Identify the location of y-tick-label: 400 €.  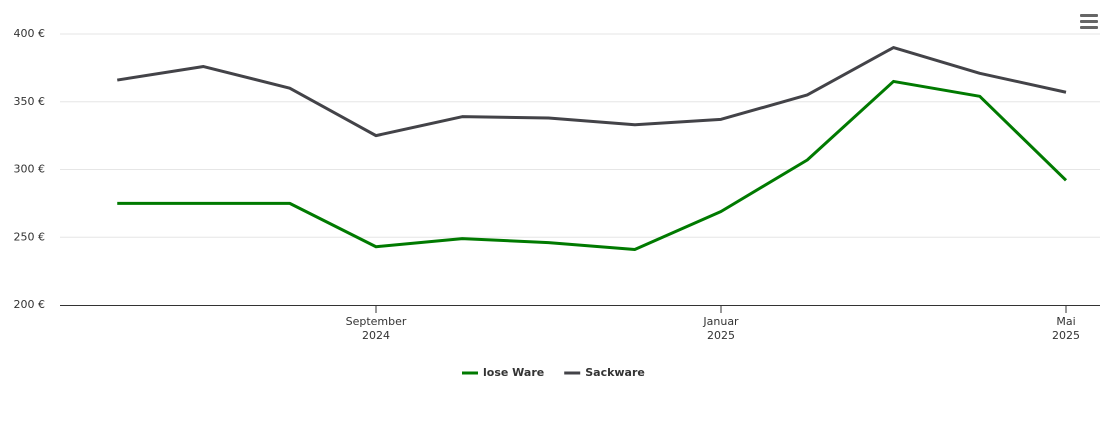
(30, 33).